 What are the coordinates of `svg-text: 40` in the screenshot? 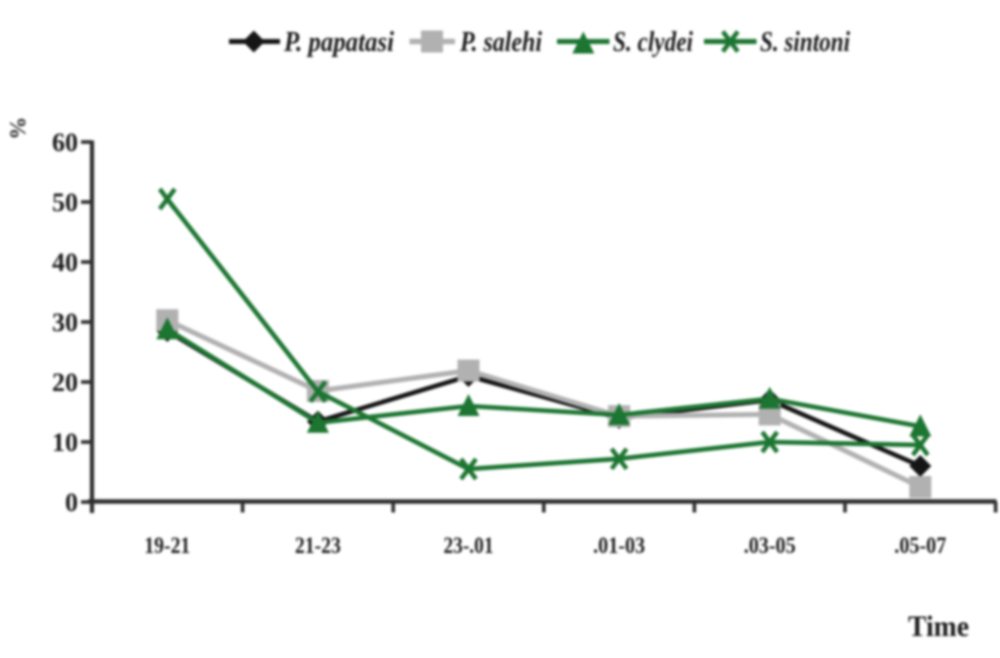 It's located at (65, 262).